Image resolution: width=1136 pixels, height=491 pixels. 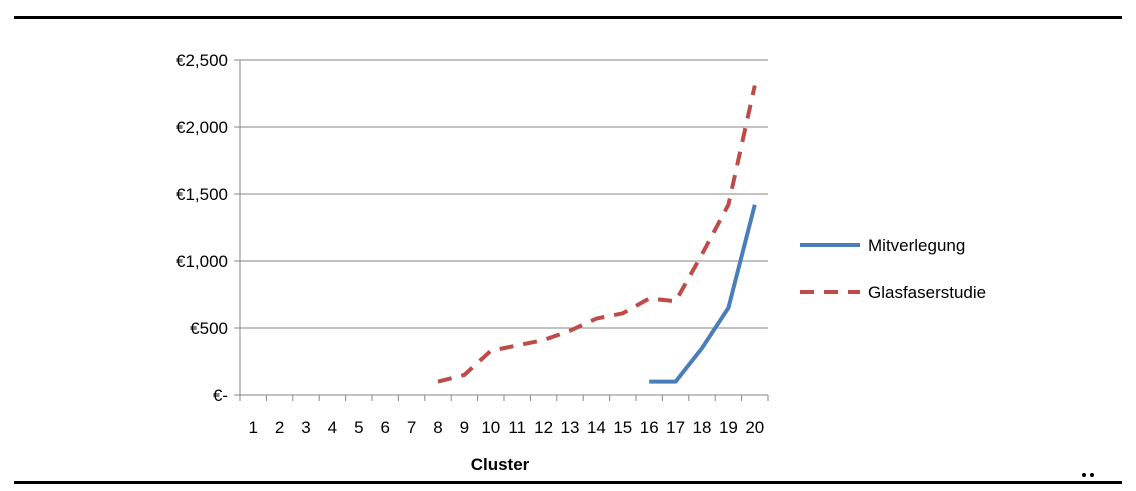 What do you see at coordinates (893, 269) in the screenshot?
I see `legend: Mitverlegung Glasfaserstudie` at bounding box center [893, 269].